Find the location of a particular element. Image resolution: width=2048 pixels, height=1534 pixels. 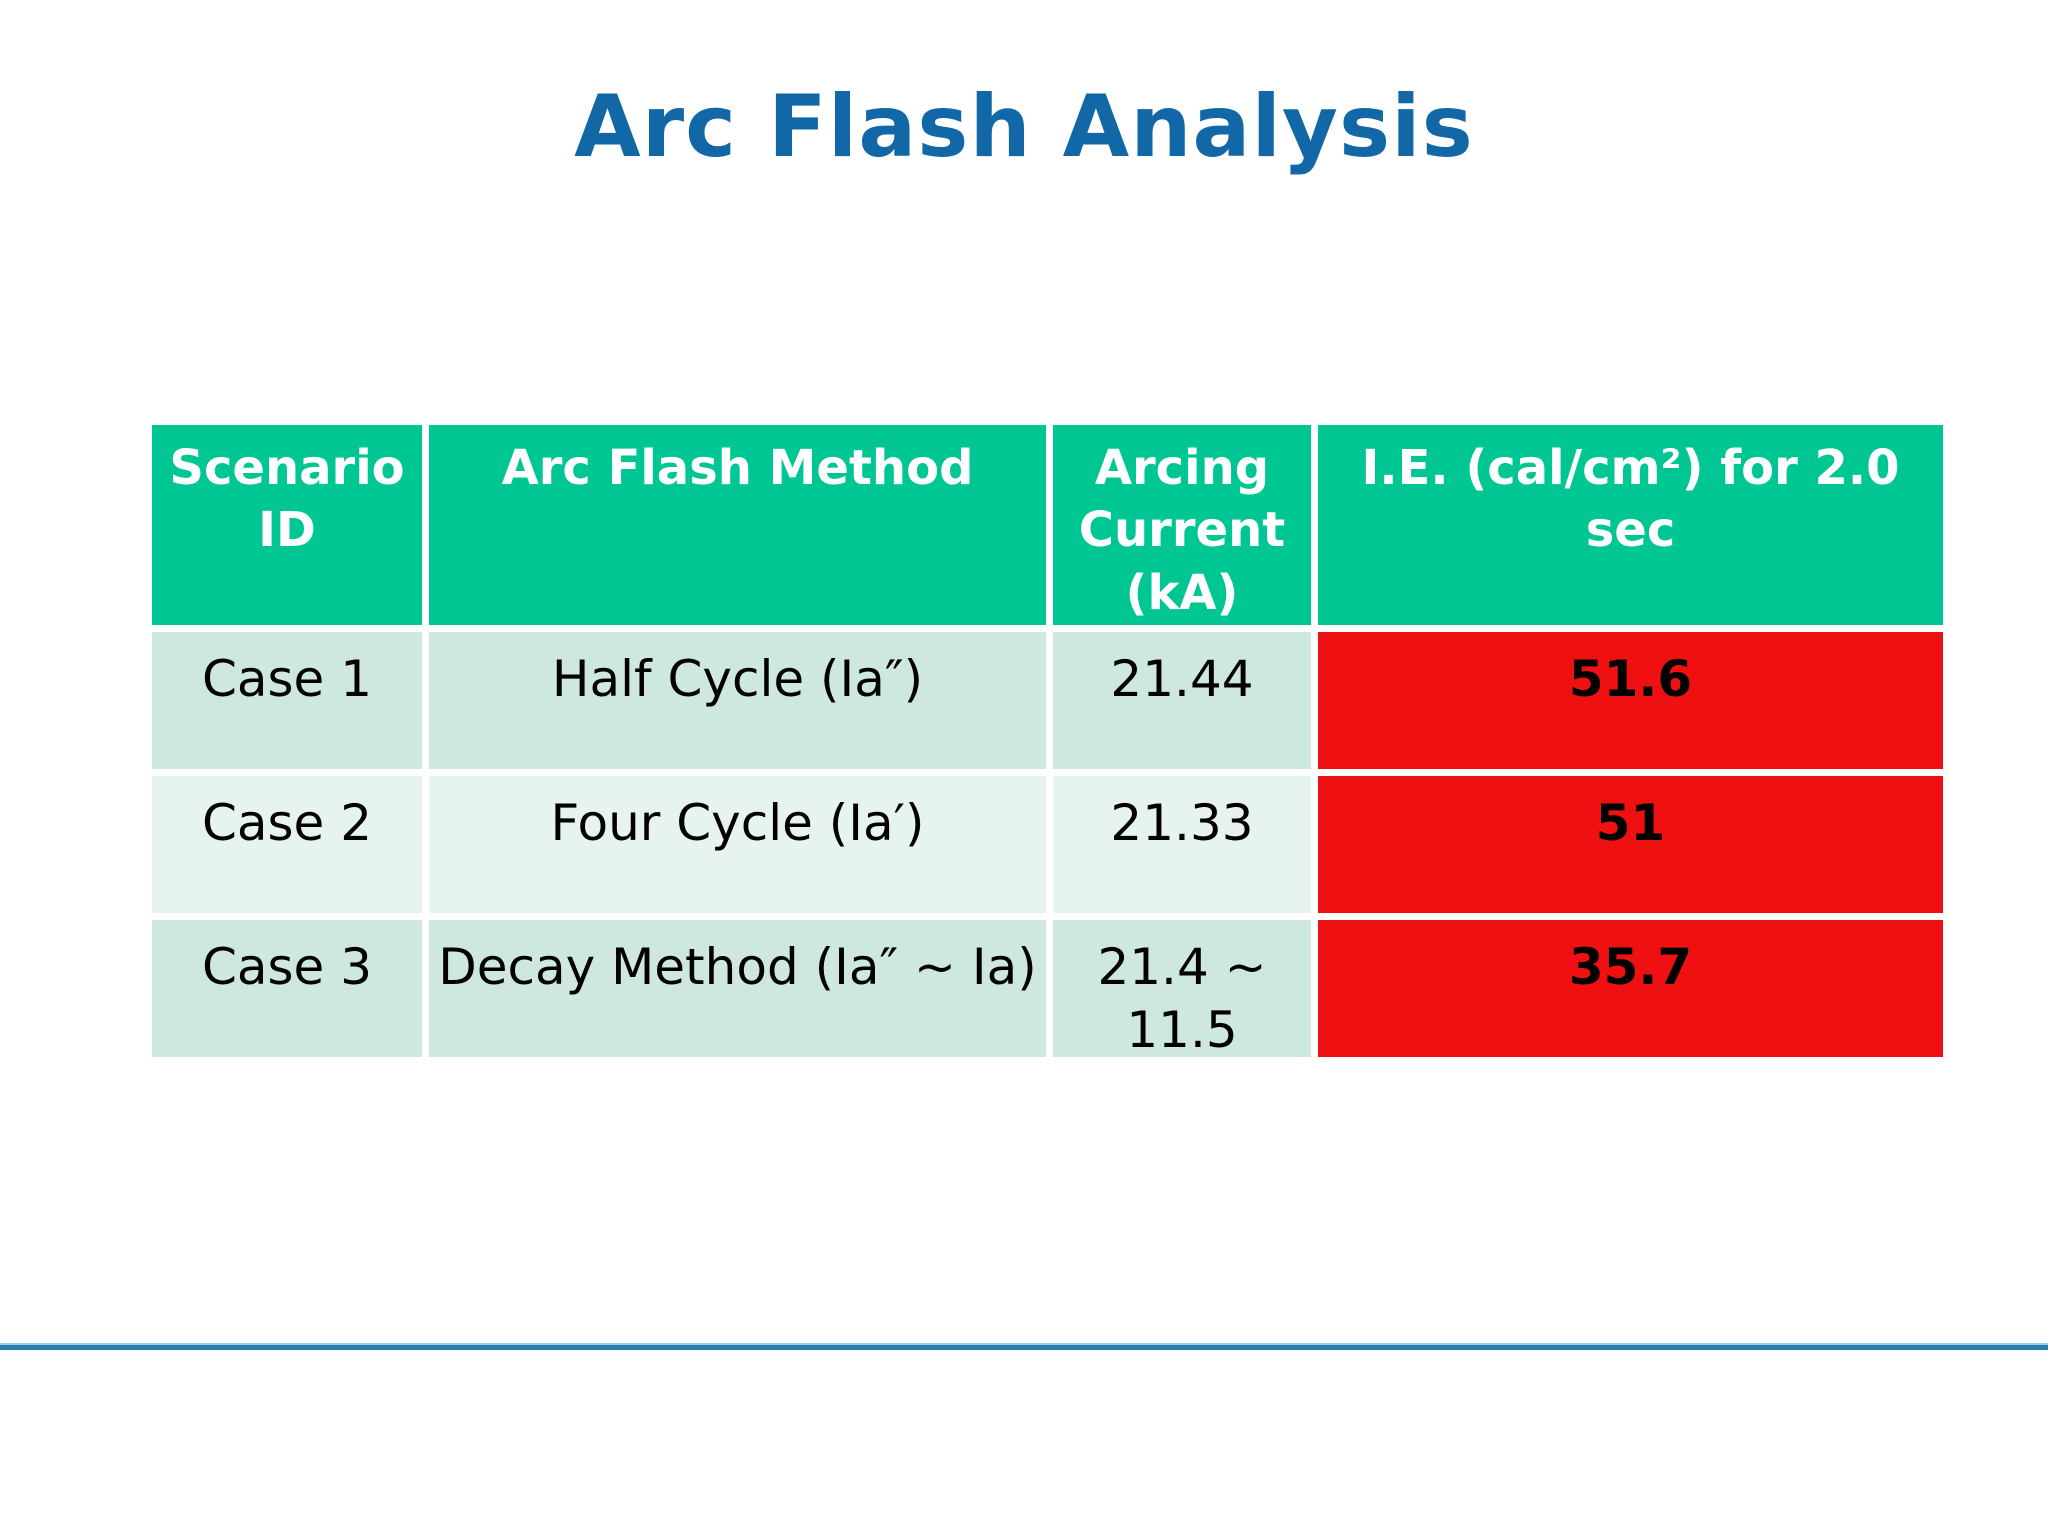

cell-arcing-current: 21.44 is located at coordinates (1182, 700).